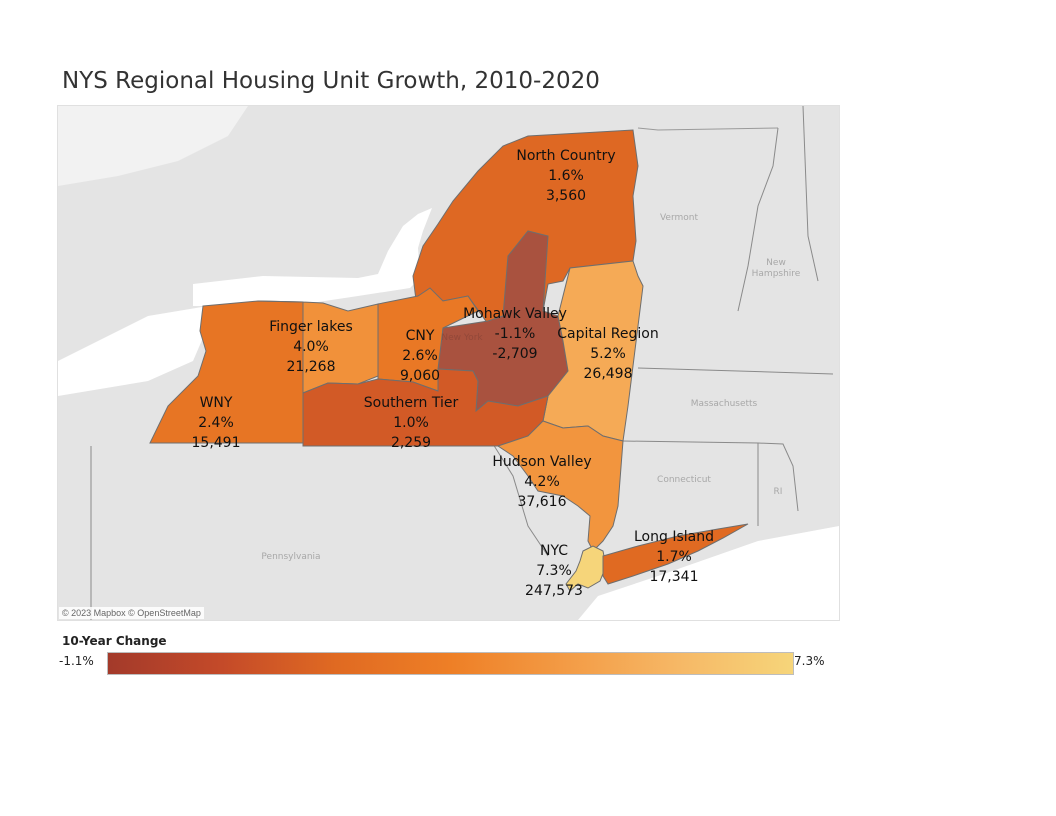 The image size is (1056, 816). Describe the element at coordinates (542, 462) in the screenshot. I see `region-name: Hudson Valley` at that location.